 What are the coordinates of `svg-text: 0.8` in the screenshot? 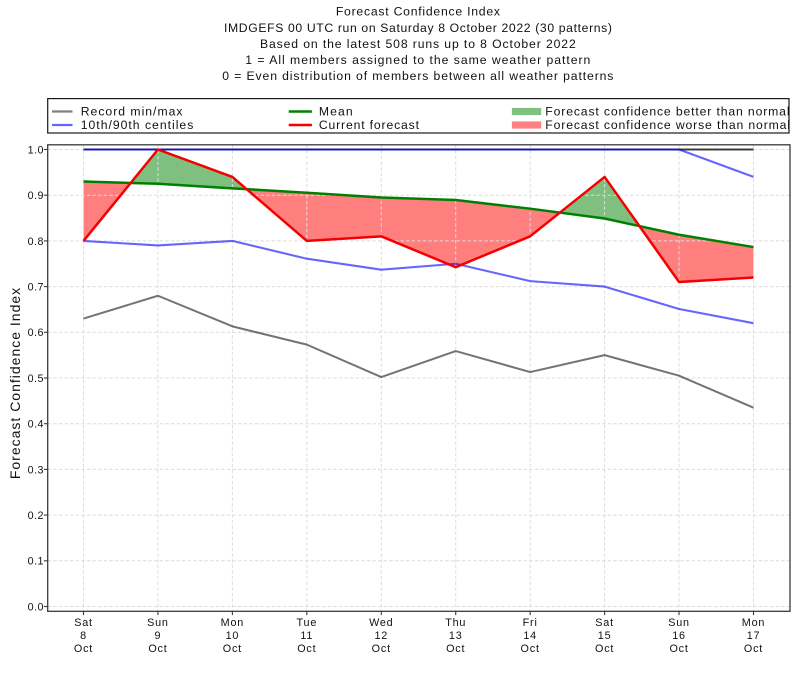 It's located at (36, 242).